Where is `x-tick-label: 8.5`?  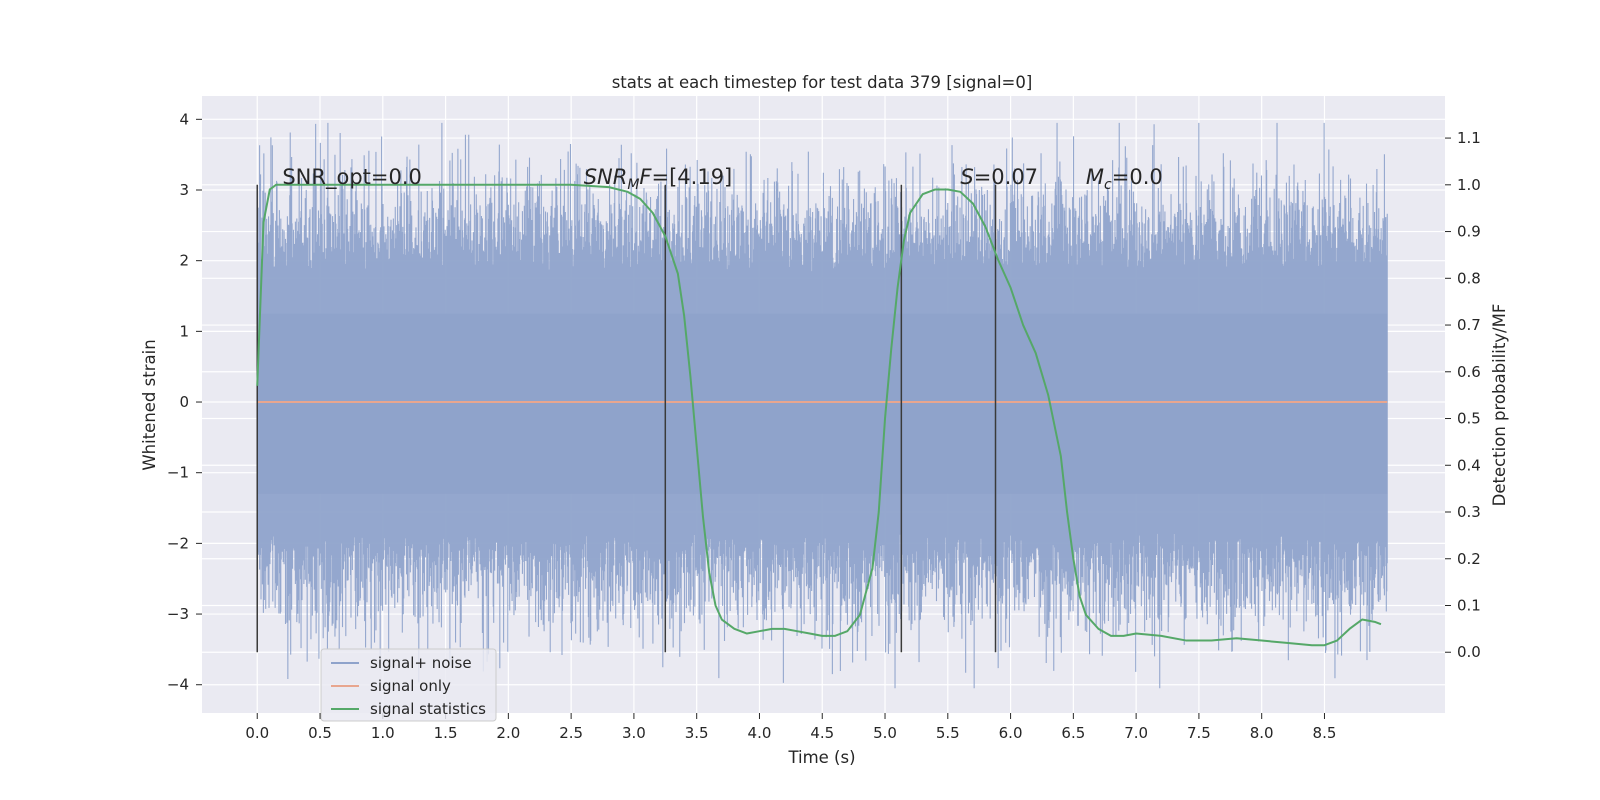
x-tick-label: 8.5 is located at coordinates (1325, 733).